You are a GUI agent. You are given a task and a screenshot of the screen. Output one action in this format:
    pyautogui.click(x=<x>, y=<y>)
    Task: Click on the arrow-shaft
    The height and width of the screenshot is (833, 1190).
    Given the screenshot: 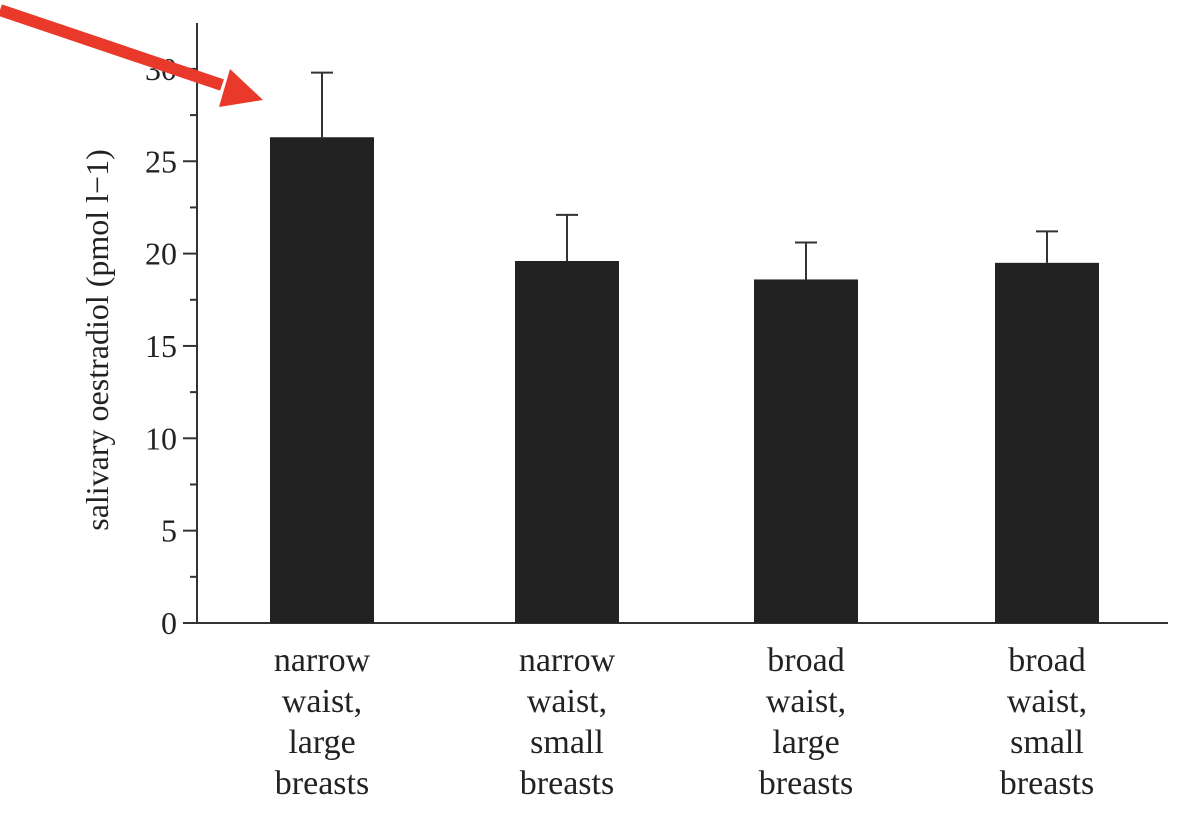 What is the action you would take?
    pyautogui.click(x=112, y=47)
    